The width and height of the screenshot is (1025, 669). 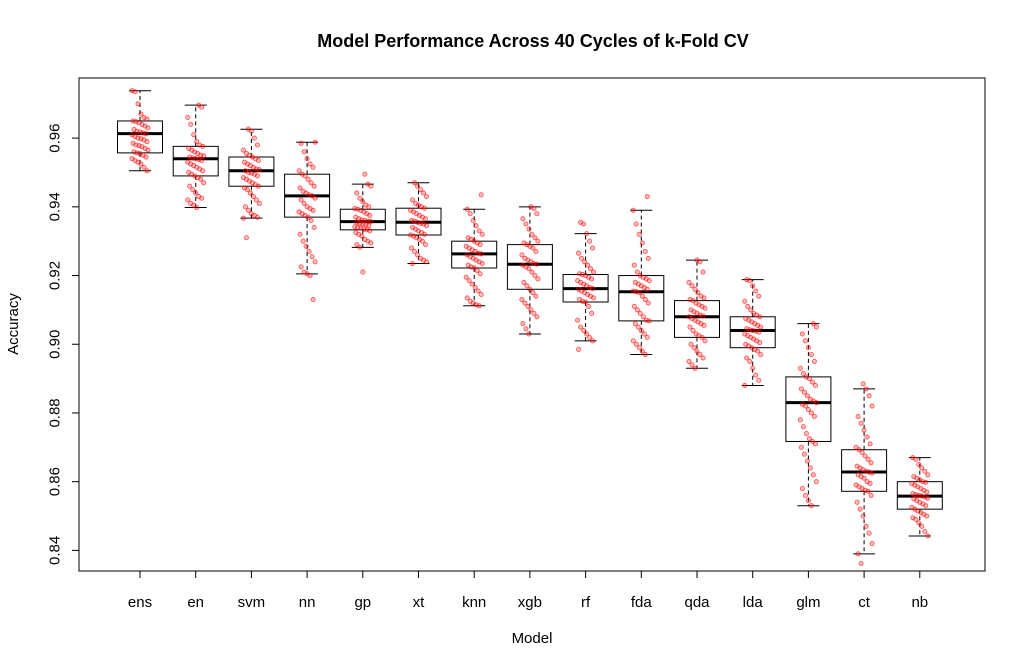 I want to click on iqr-box, so click(x=641, y=298).